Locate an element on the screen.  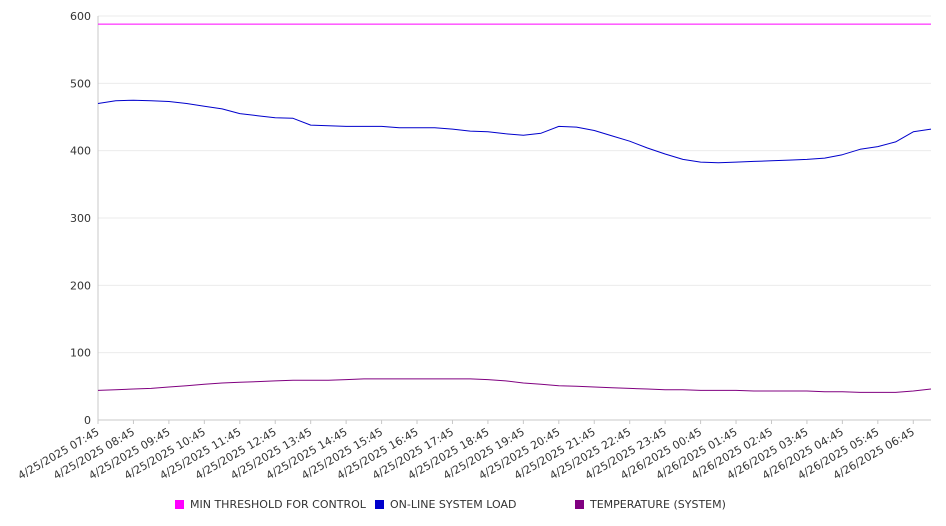
legend-item-system-load: ON-LINE SYSTEM LOAD is located at coordinates (445, 504).